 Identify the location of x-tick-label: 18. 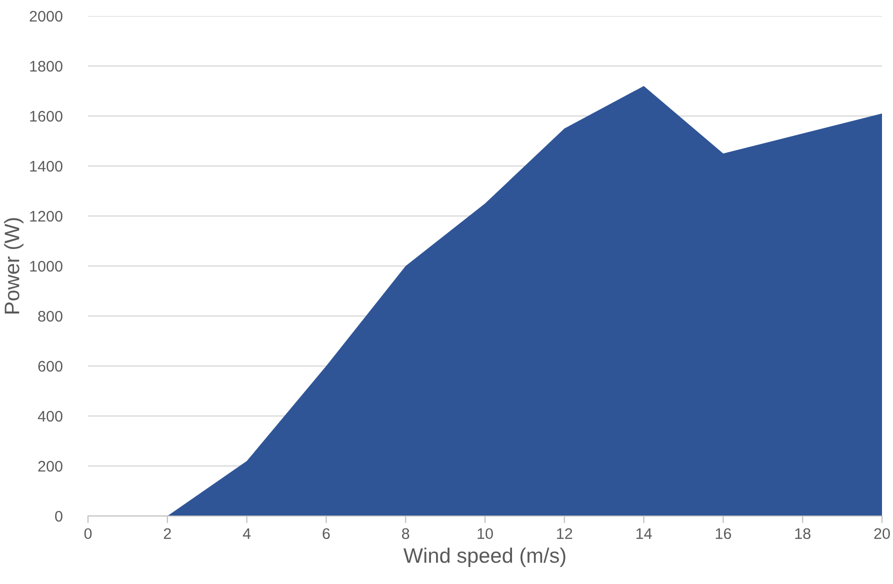
(802, 534).